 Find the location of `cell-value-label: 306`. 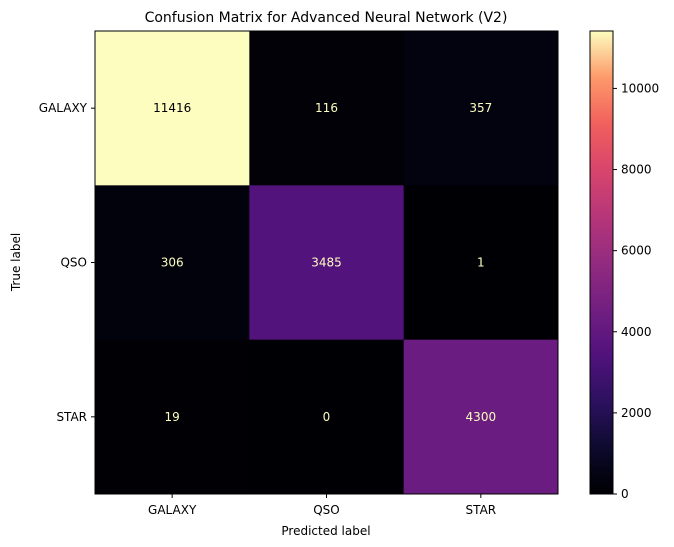

cell-value-label: 306 is located at coordinates (172, 263).